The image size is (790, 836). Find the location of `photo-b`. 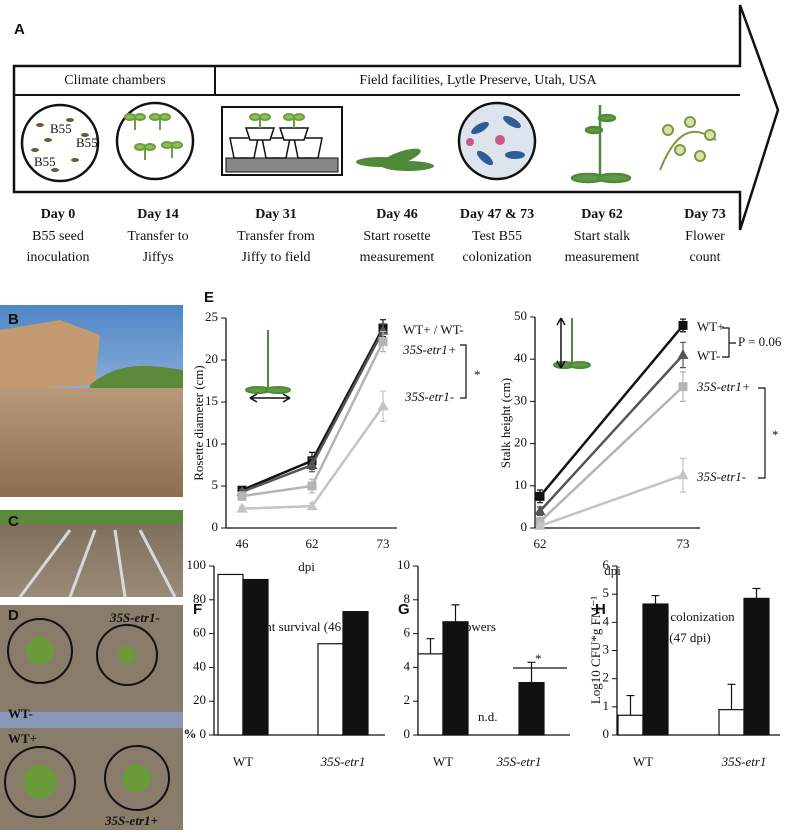

photo-b is located at coordinates (91, 401).